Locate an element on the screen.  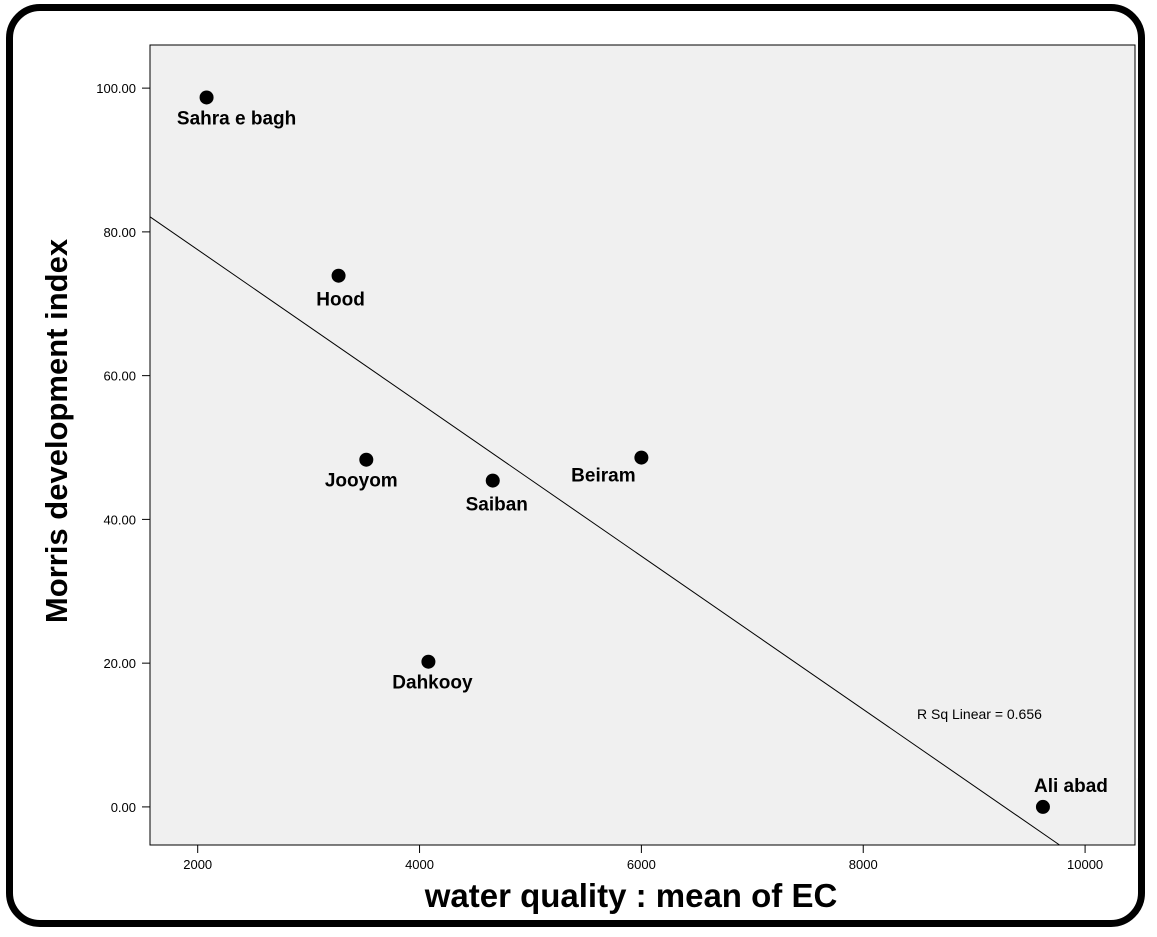
fit-annotation: R Sq Linear = 0.656 is located at coordinates (979, 714).